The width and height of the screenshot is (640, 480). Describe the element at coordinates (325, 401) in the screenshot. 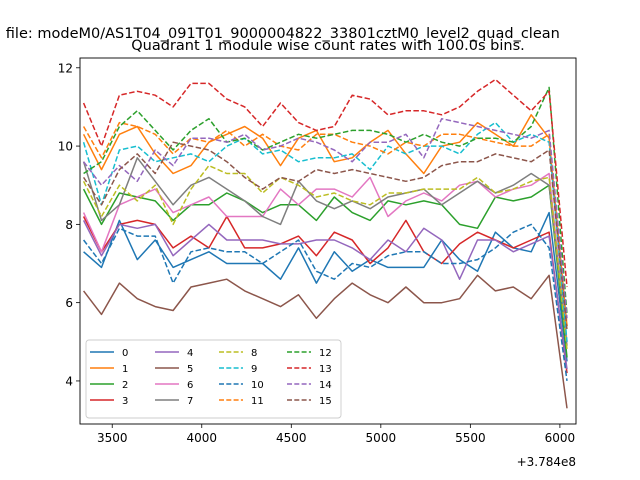

I see `legend-label-15: 15` at that location.